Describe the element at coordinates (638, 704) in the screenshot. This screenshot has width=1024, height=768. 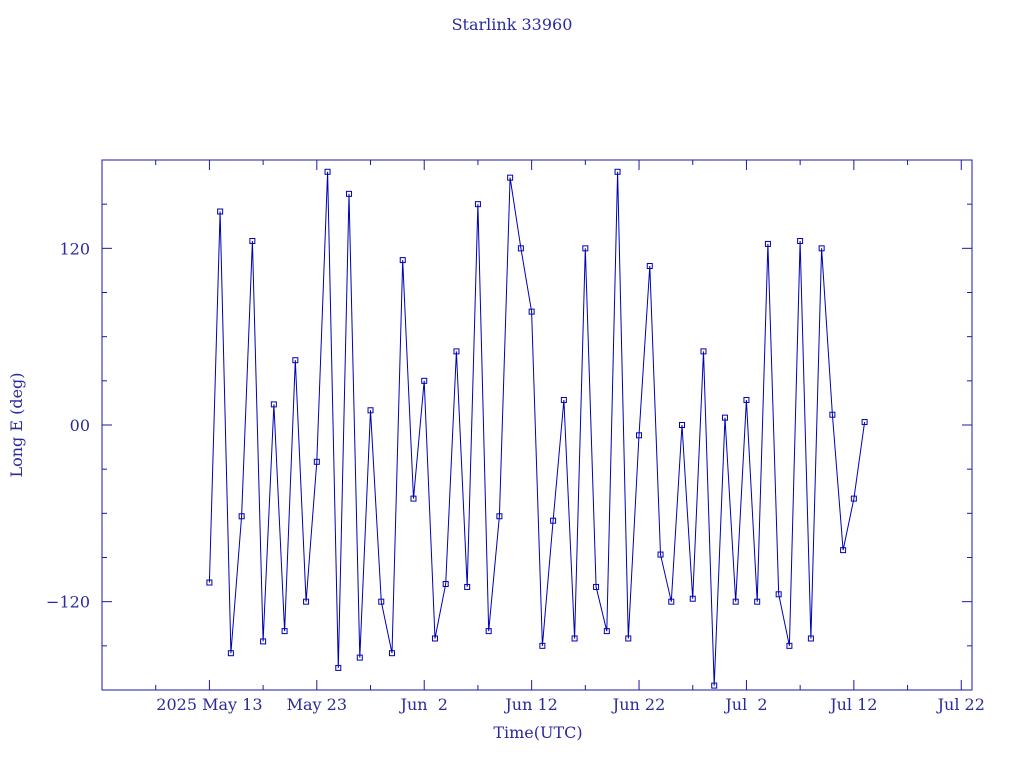
I see `x-tick-label: Jun 22` at that location.